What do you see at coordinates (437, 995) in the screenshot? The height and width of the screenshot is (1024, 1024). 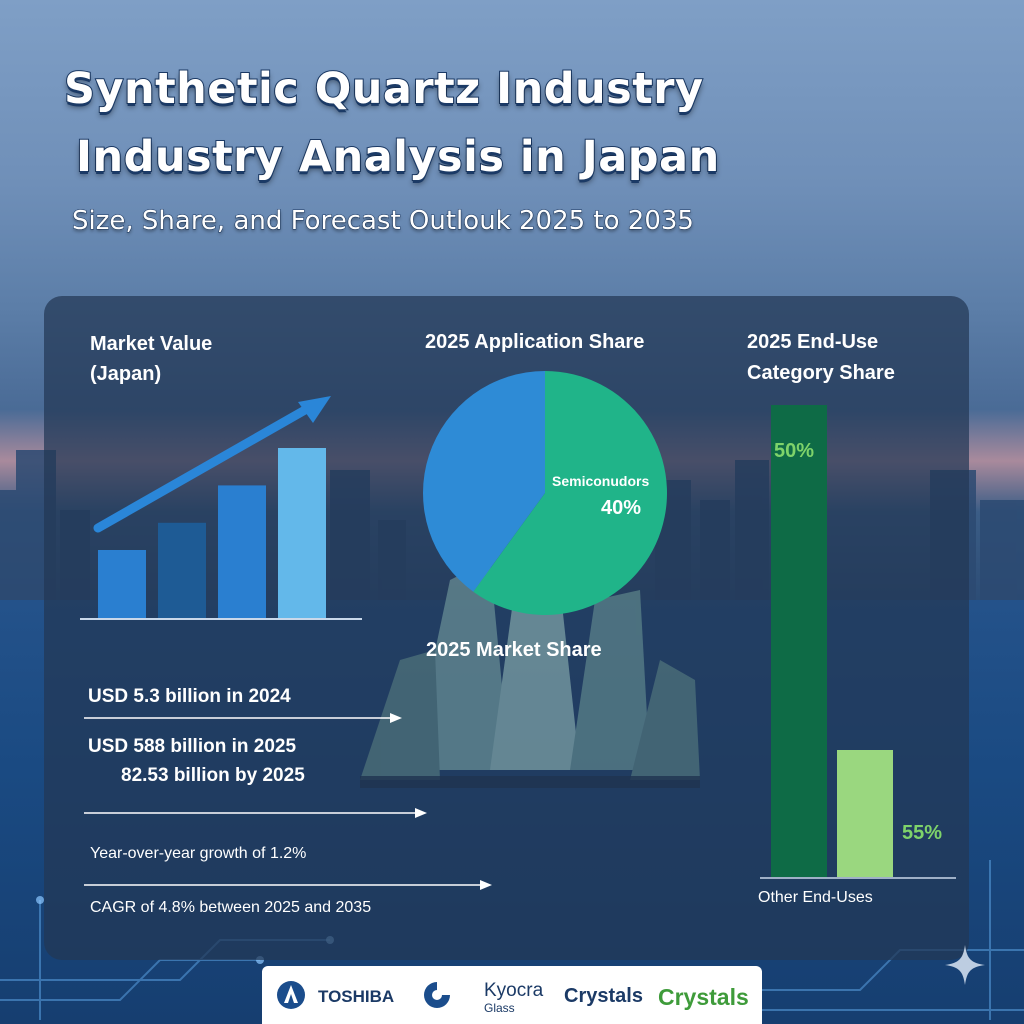 I see `kyocera-logo-icon` at bounding box center [437, 995].